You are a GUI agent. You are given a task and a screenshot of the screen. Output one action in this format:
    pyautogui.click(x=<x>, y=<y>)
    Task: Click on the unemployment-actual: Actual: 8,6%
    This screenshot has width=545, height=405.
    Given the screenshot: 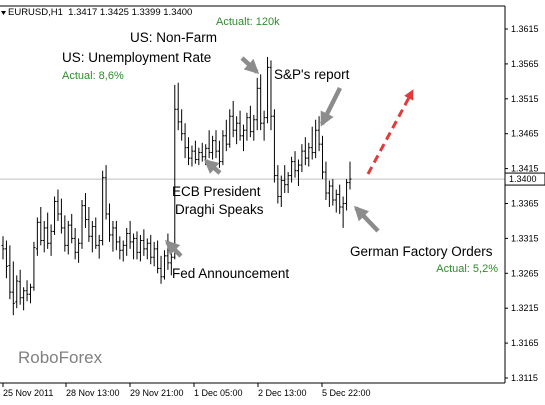 What is the action you would take?
    pyautogui.click(x=93, y=76)
    